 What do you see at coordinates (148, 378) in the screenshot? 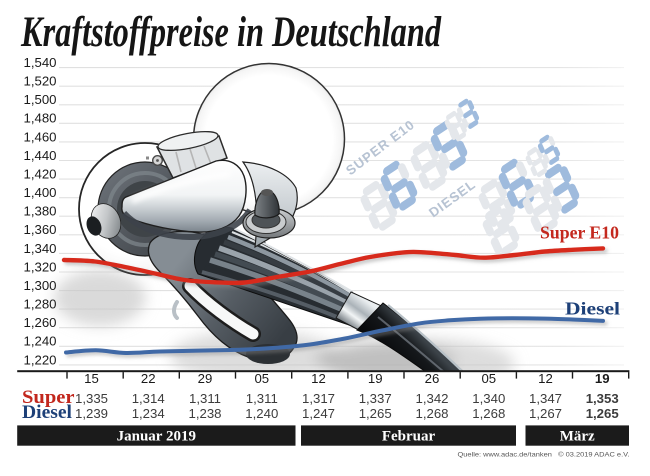
I see `svg-text: 22` at bounding box center [148, 378].